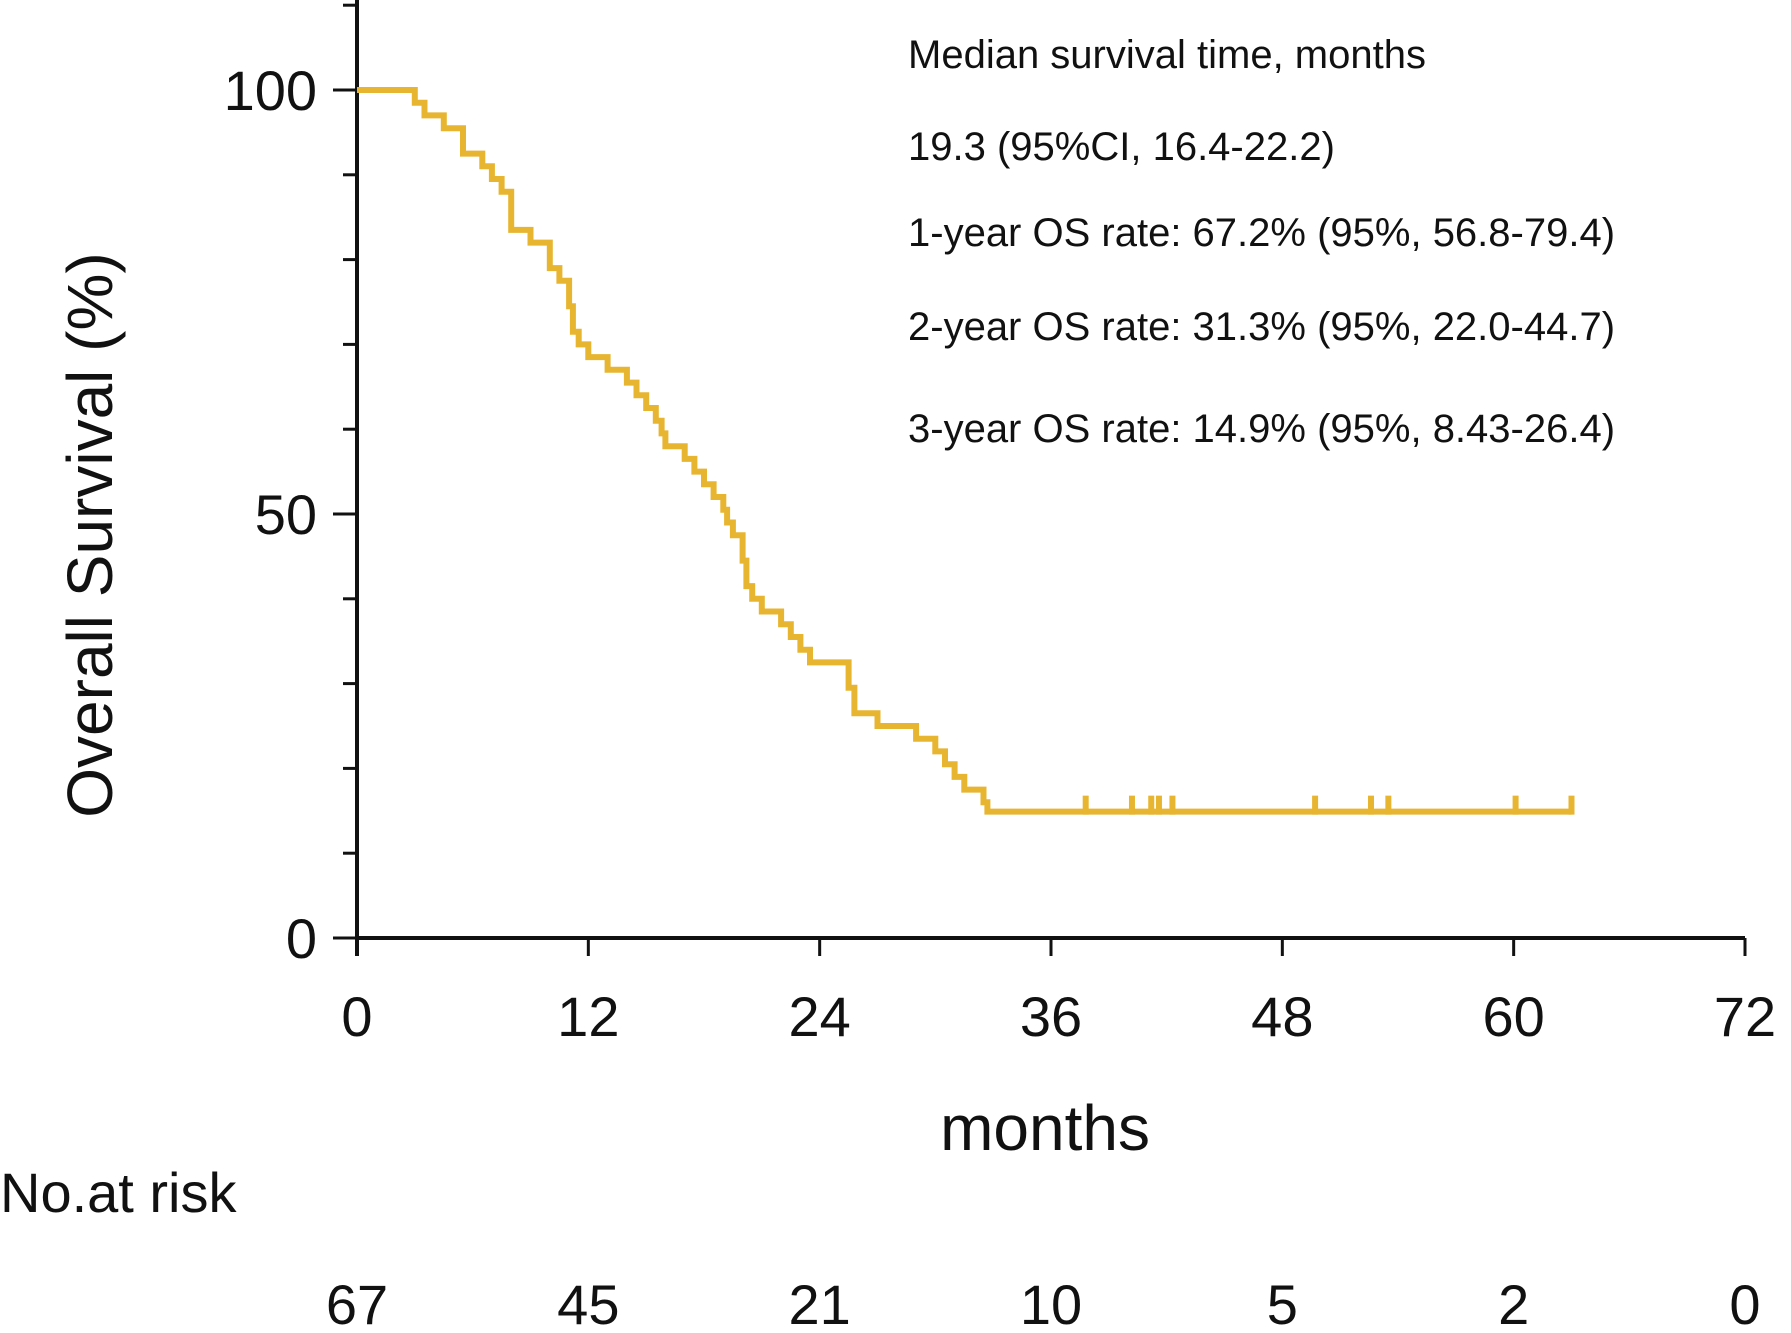  I want to click on annotation-median-title: Median survival time, months, so click(1167, 55).